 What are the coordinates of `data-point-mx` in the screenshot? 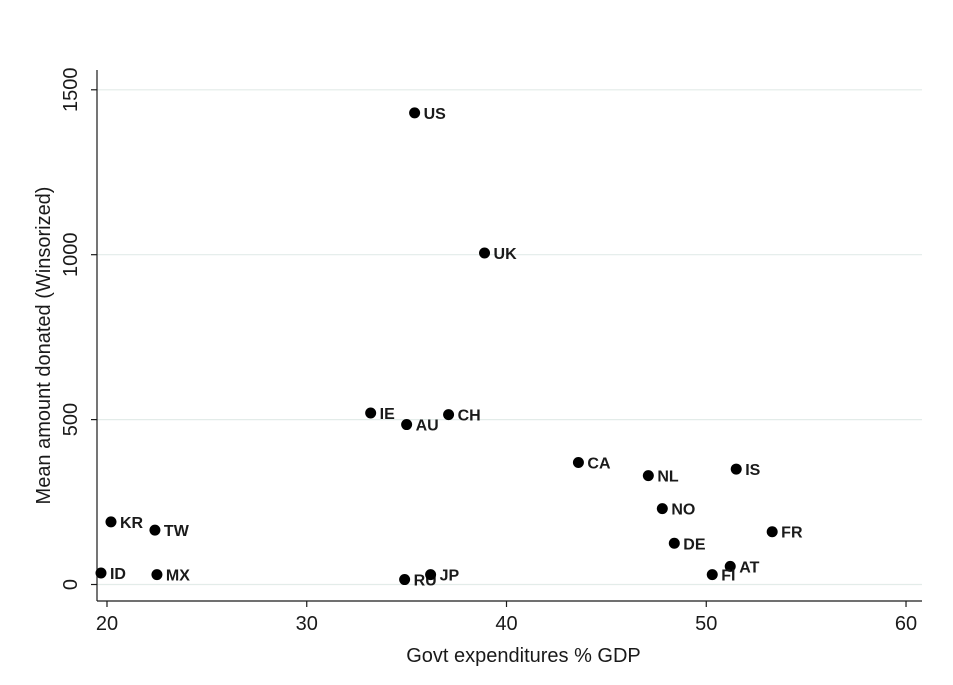 It's located at (157, 575).